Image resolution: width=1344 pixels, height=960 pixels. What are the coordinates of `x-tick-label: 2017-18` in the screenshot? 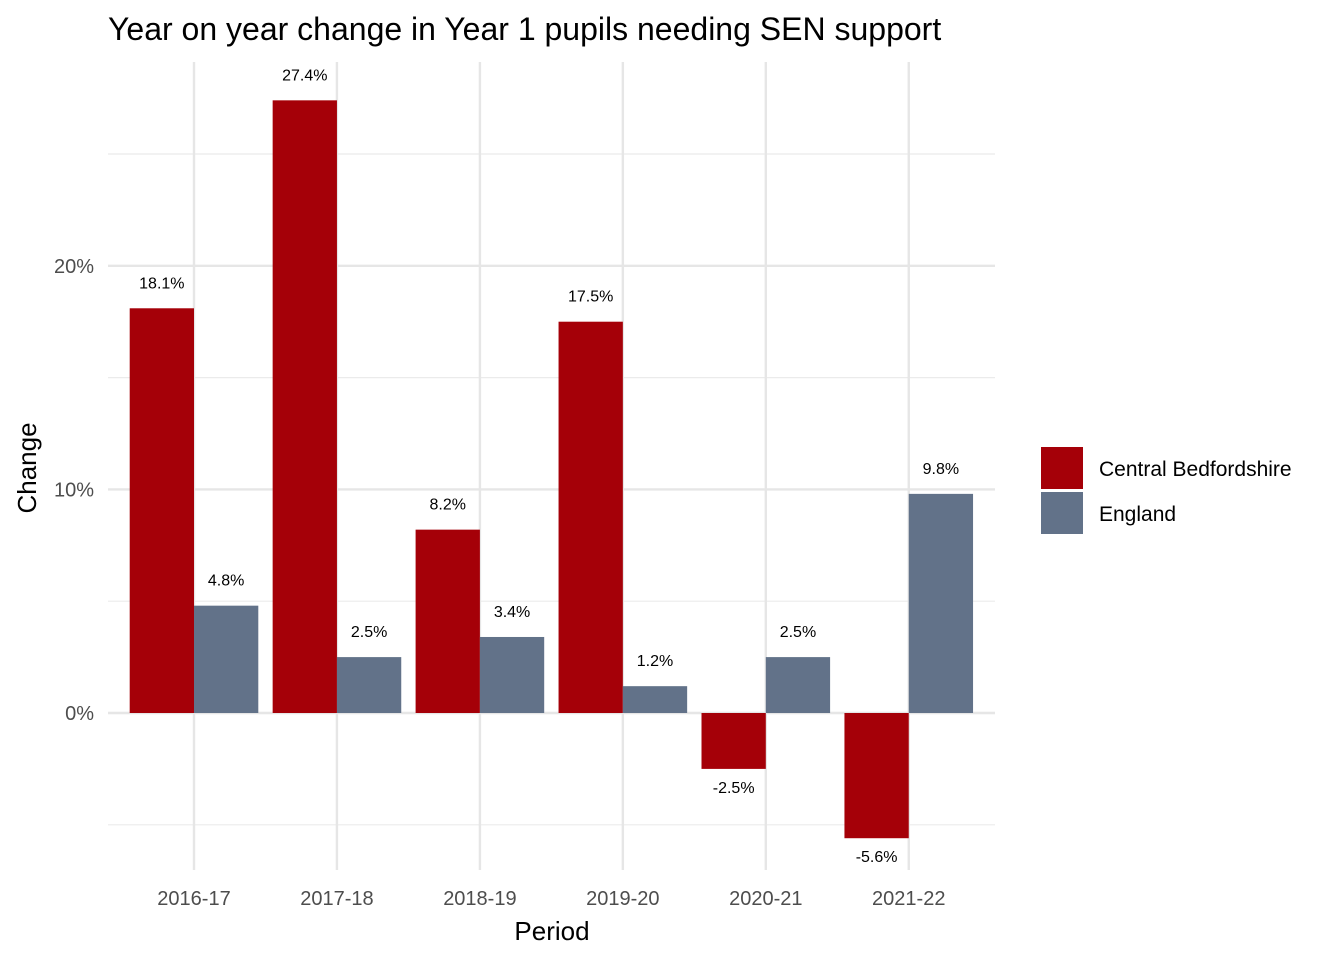 It's located at (336, 899).